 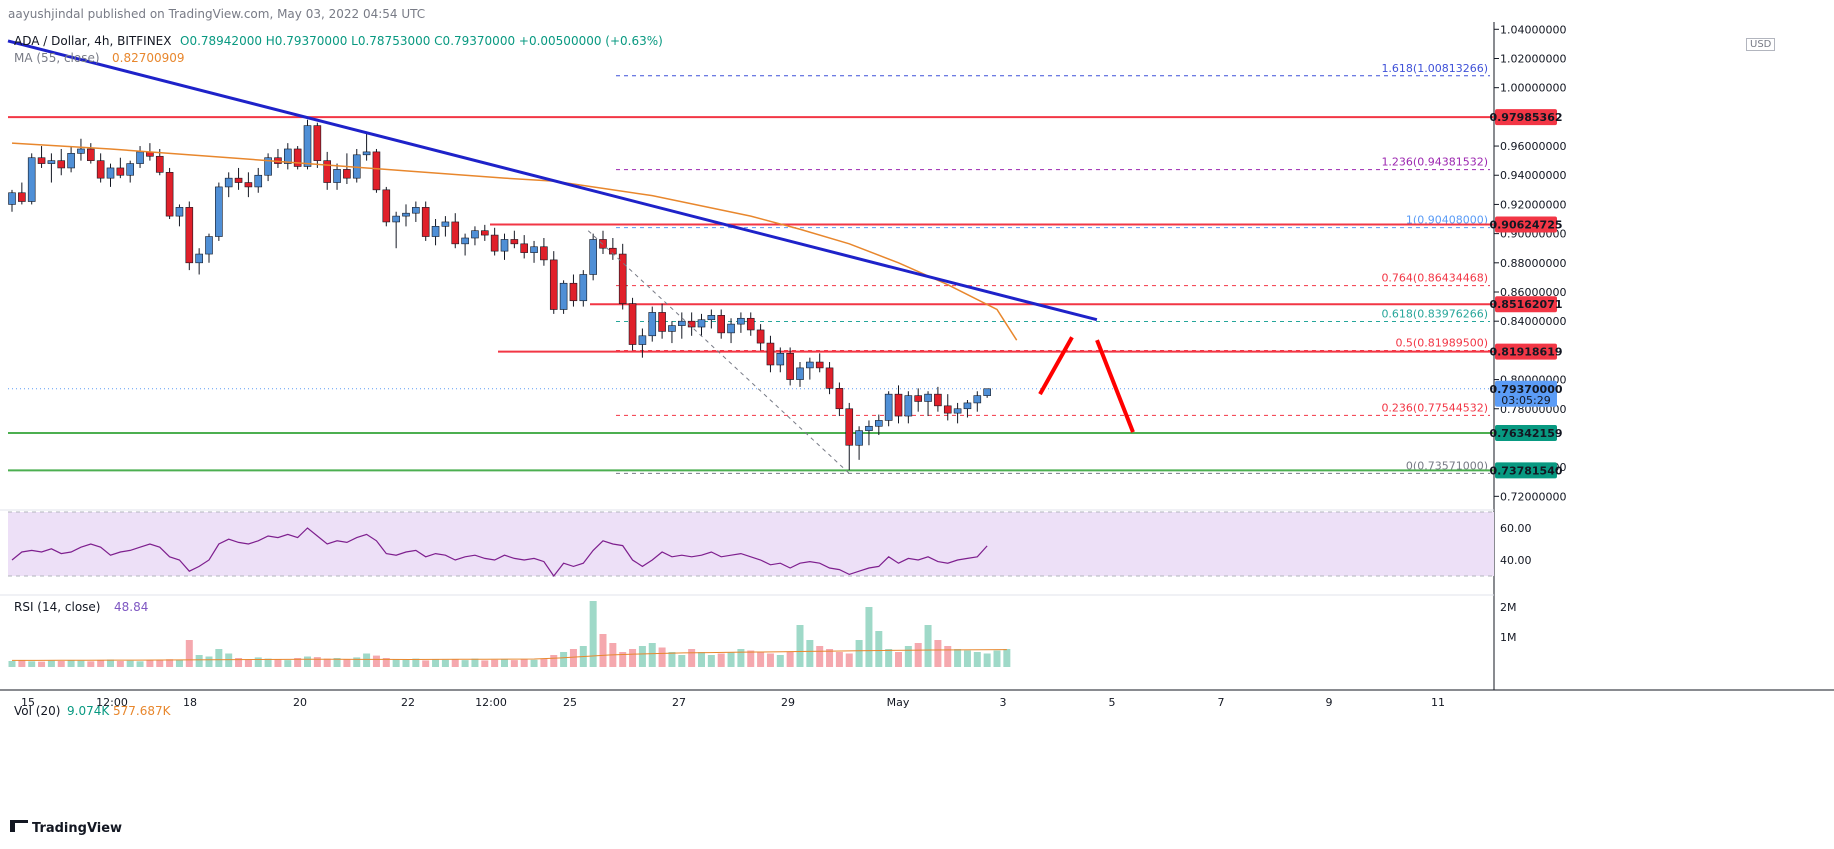 I want to click on volume-legend-label: Vol (20), so click(x=37, y=711).